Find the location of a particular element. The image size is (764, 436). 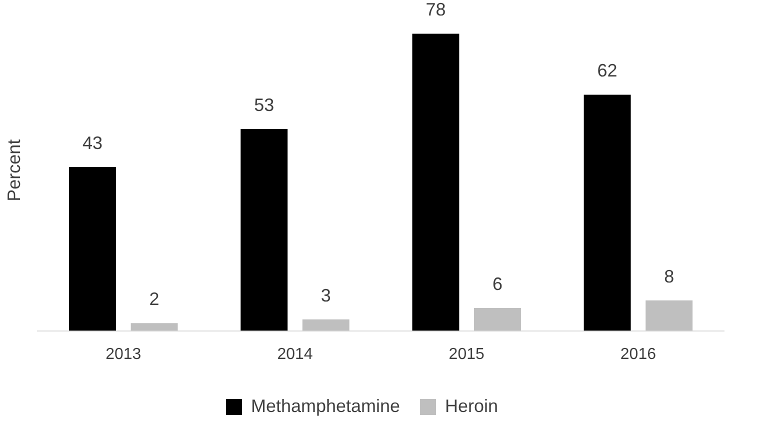

x-tick-label: 2015 is located at coordinates (466, 354).